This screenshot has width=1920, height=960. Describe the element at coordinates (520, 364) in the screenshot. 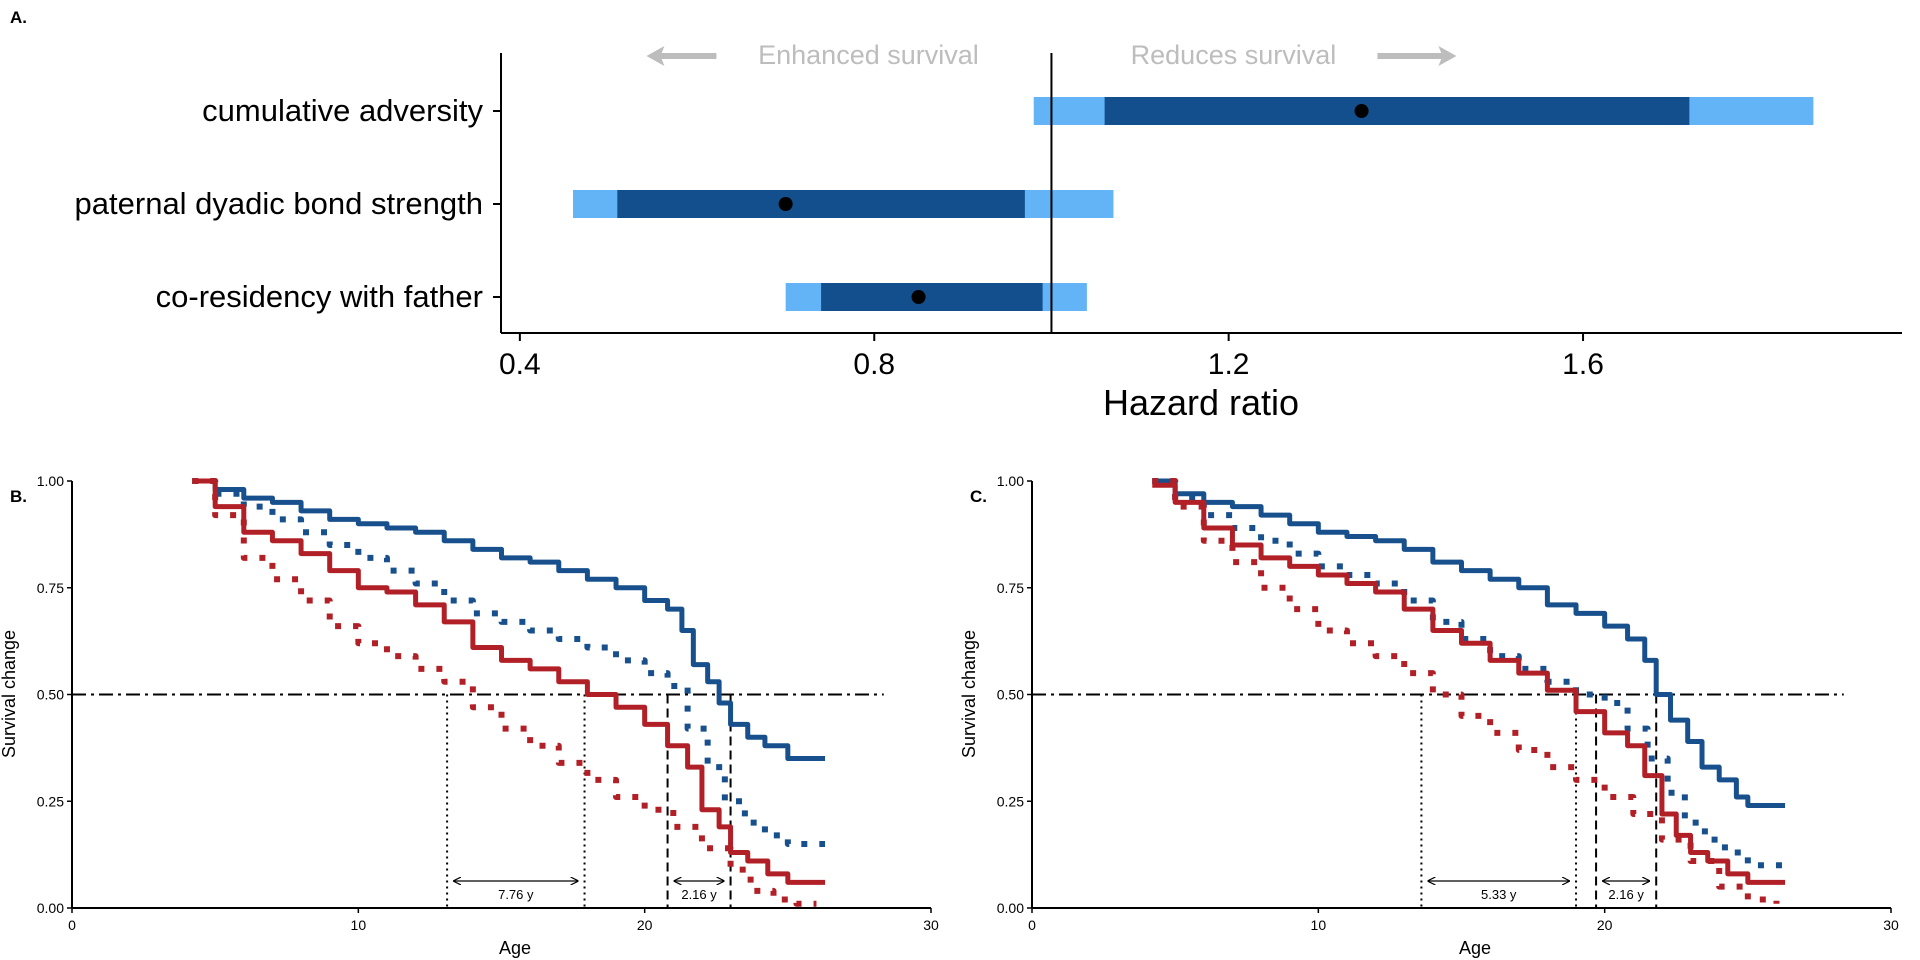

I see `forest-x-tick-label: 0.4` at that location.